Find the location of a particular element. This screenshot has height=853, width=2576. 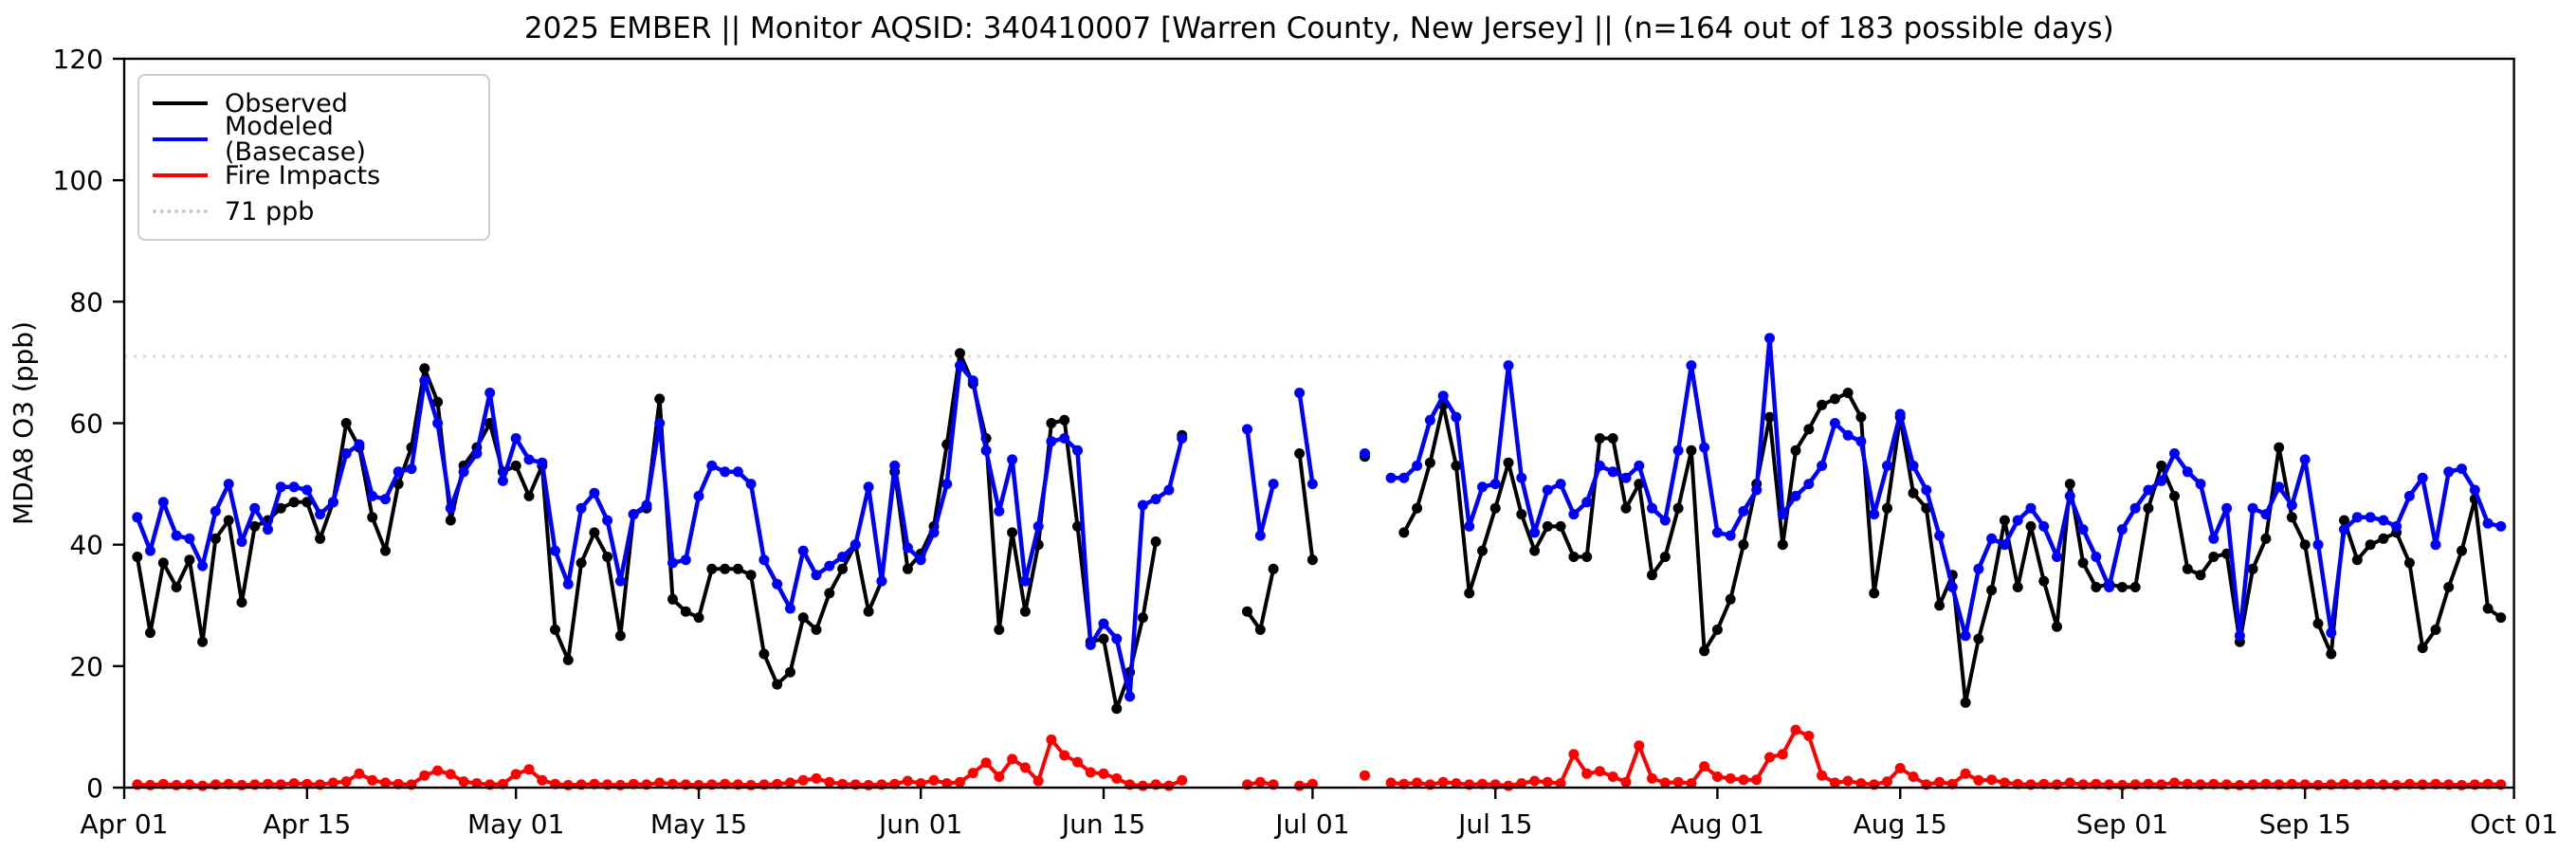

y-tick-label: 60 is located at coordinates (86, 424).